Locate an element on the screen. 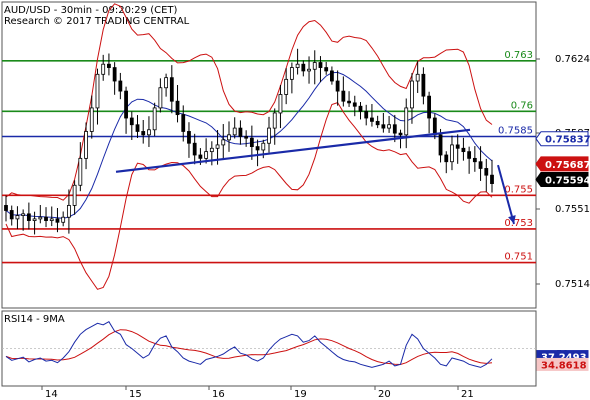 This screenshot has height=400, width=590. key-level-label: 0.755 is located at coordinates (518, 189).